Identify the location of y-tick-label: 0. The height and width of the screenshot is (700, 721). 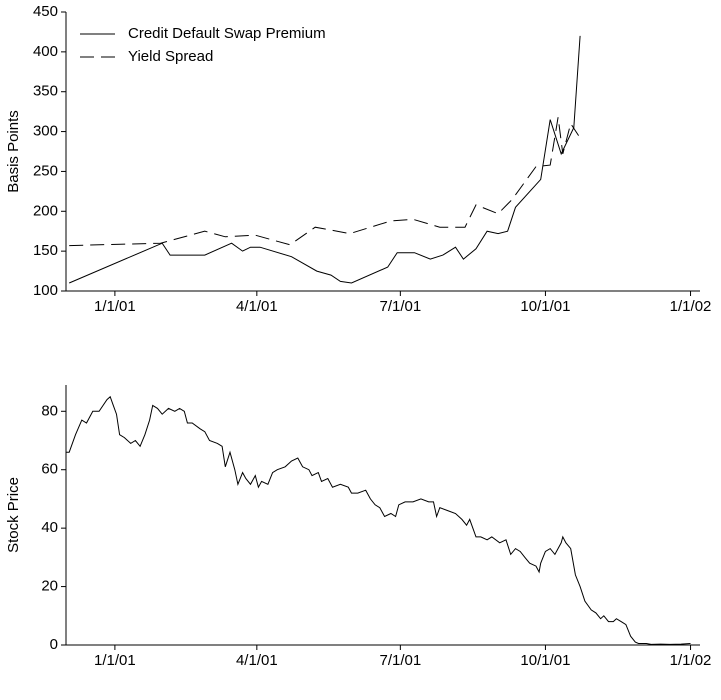
(54, 644).